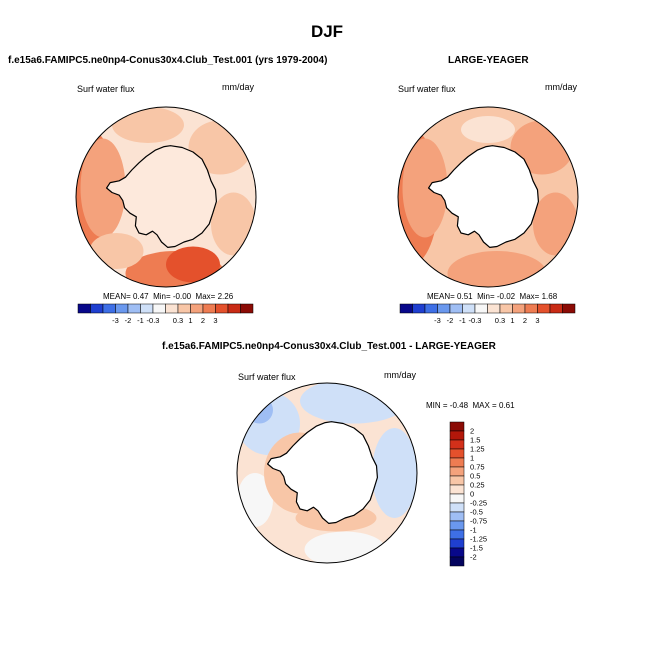 This screenshot has height=655, width=654. What do you see at coordinates (106, 89) in the screenshot?
I see `panel1-variable: Surf water flux` at bounding box center [106, 89].